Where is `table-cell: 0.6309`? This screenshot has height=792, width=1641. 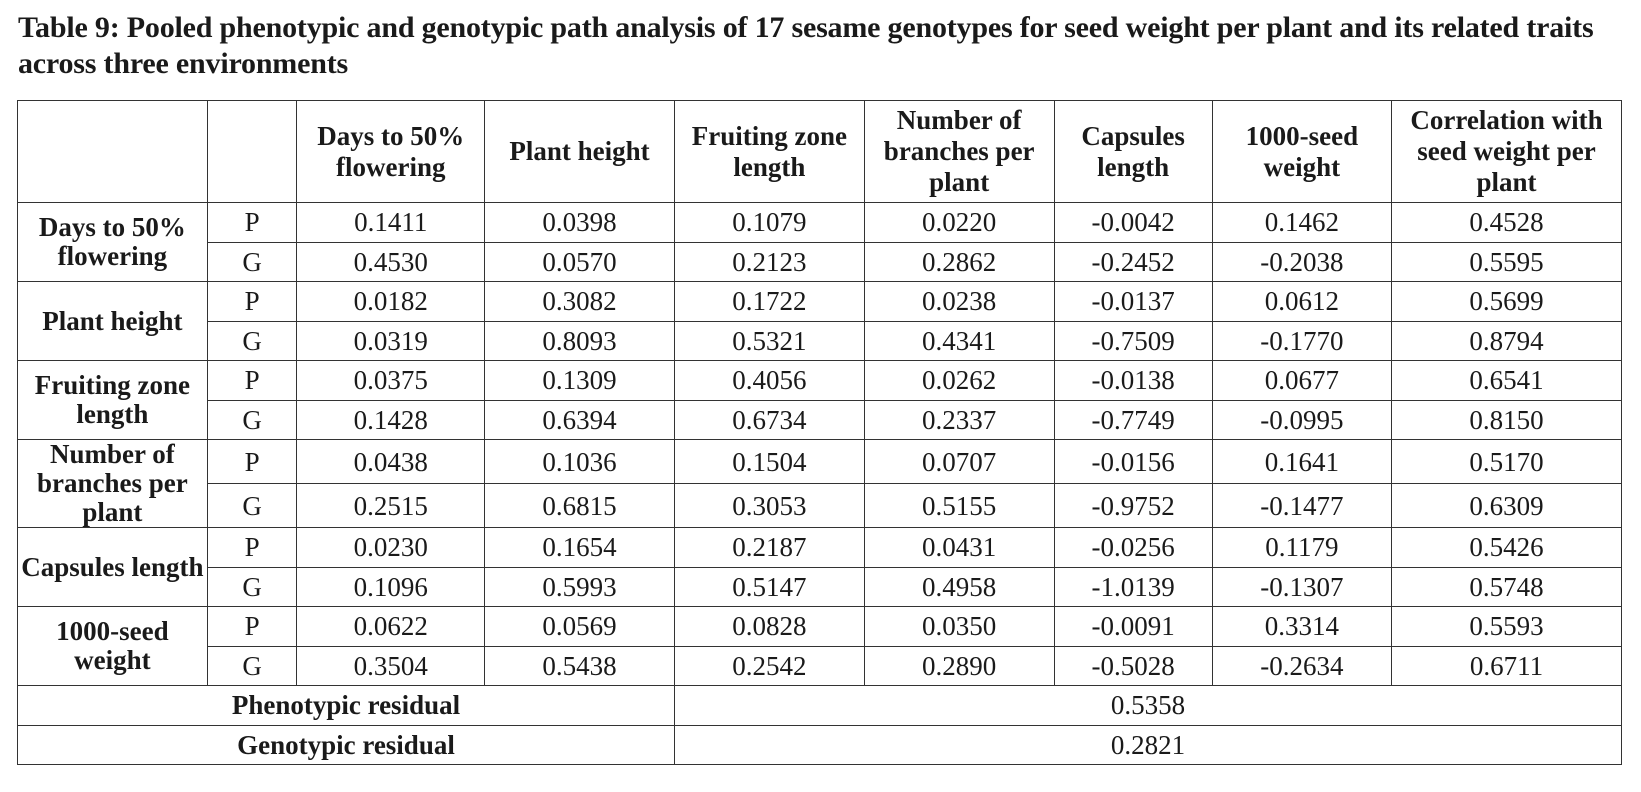 table-cell: 0.6309 is located at coordinates (1506, 505).